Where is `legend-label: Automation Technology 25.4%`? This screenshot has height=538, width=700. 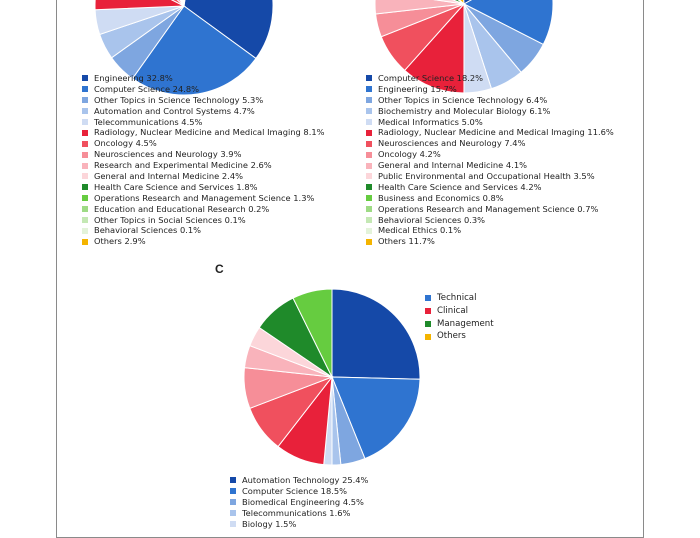
legend-label: Automation Technology 25.4% is located at coordinates (305, 480).